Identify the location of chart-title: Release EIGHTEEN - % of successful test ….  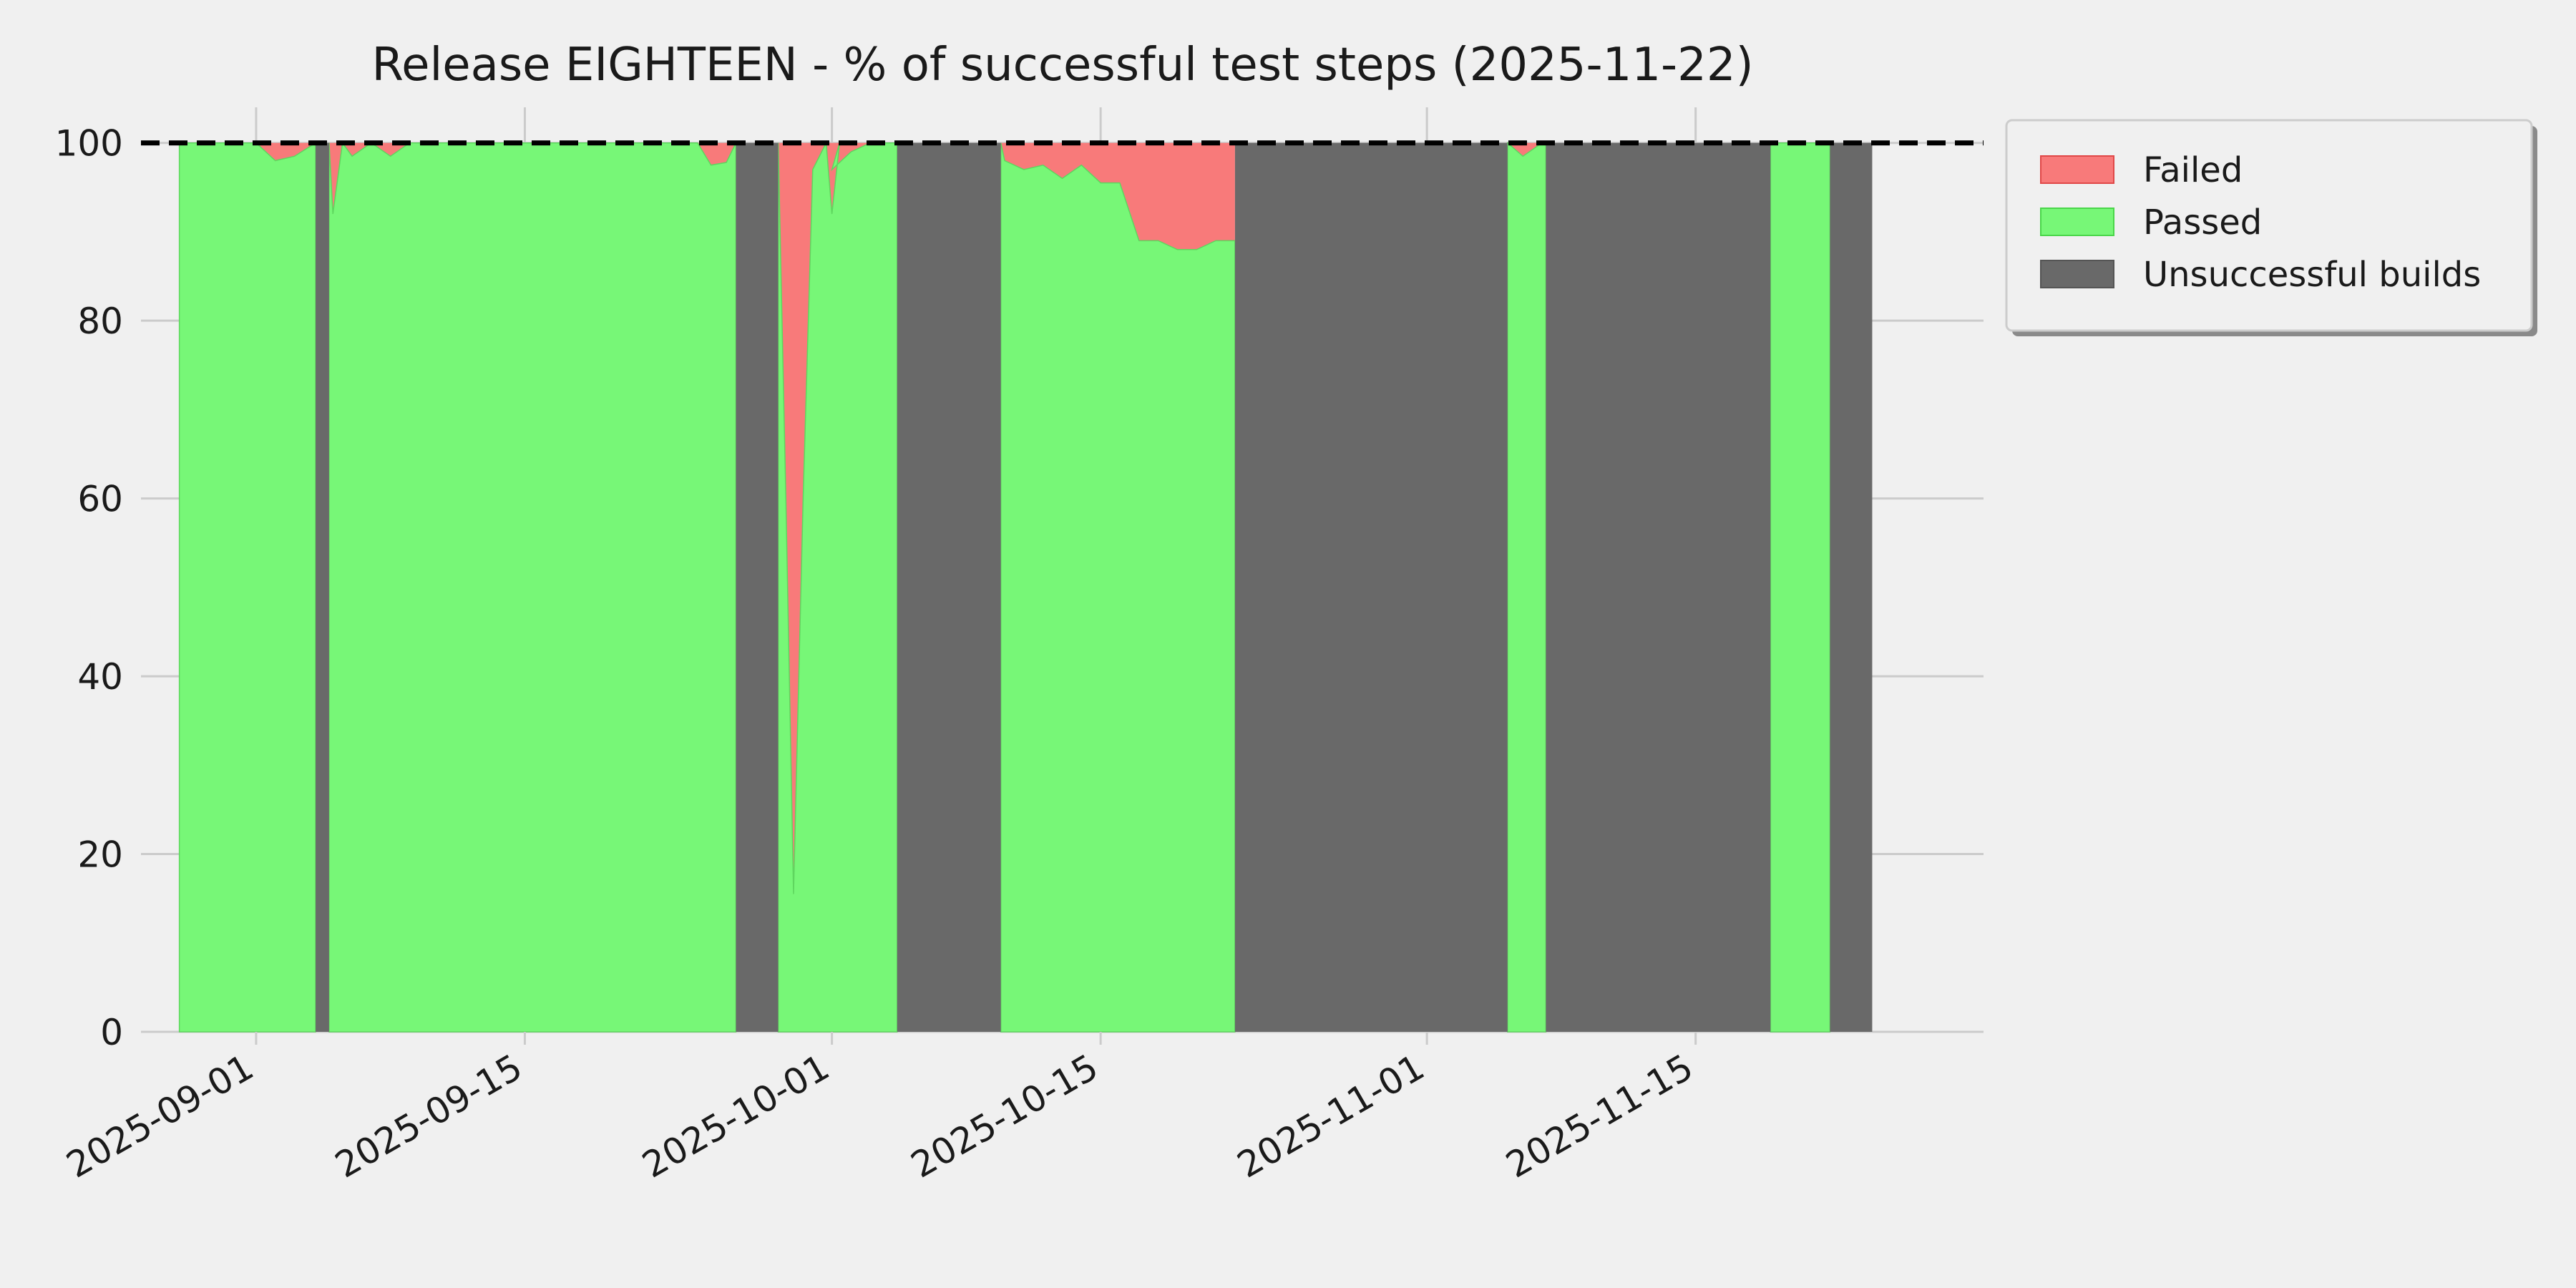
(1062, 65).